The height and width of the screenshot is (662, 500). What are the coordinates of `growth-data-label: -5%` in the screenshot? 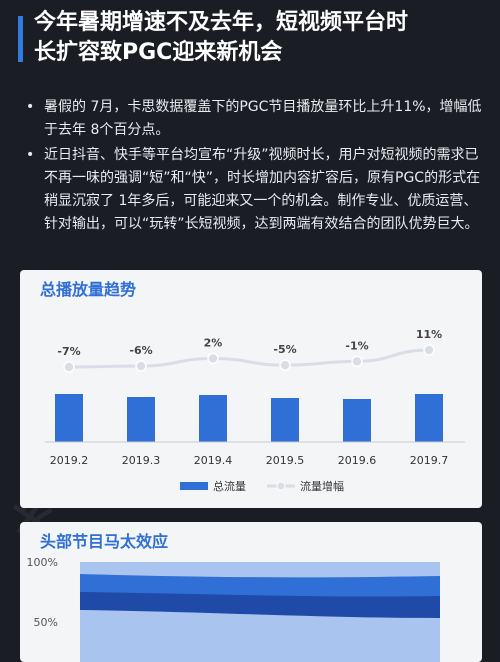 It's located at (284, 349).